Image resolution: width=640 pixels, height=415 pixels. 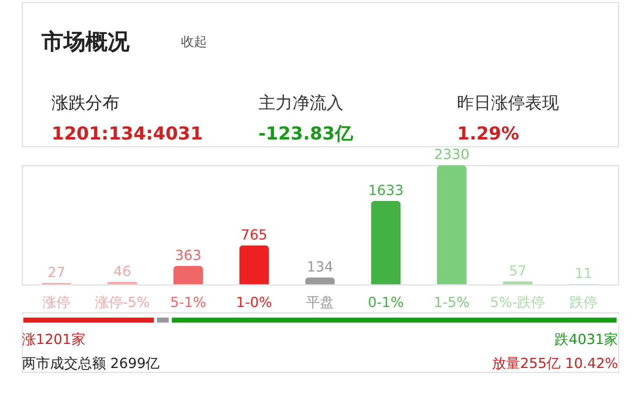 I want to click on data-label: 46, so click(x=122, y=272).